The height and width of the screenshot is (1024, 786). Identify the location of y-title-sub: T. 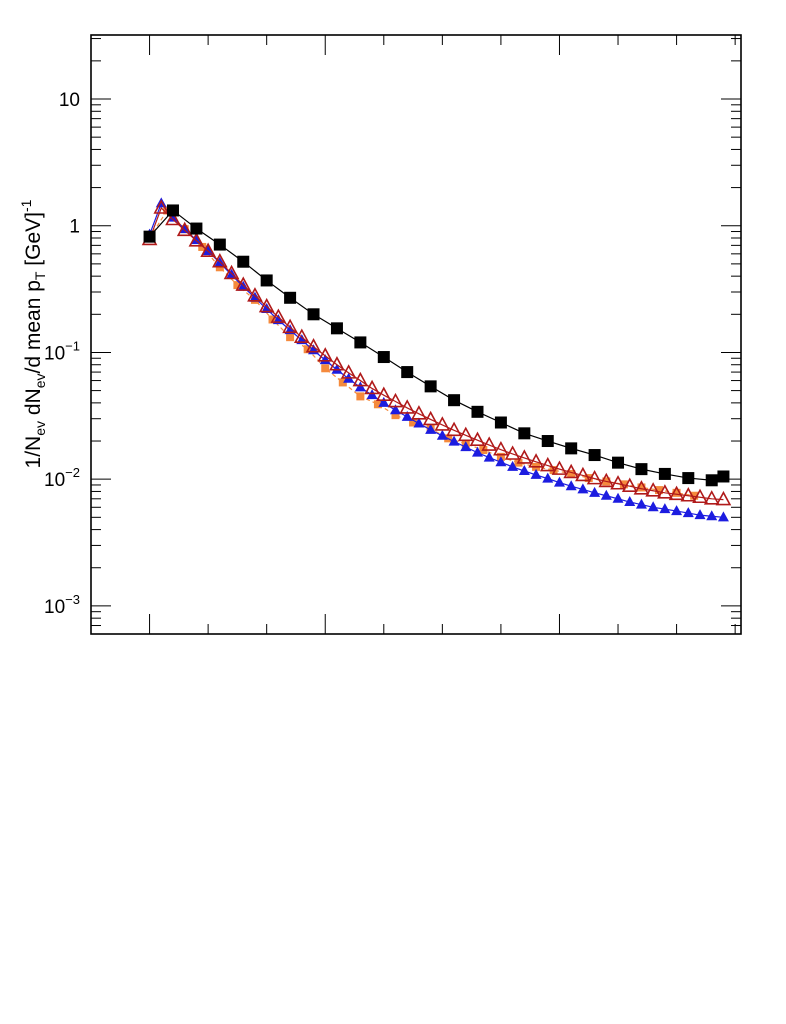
(40, 275).